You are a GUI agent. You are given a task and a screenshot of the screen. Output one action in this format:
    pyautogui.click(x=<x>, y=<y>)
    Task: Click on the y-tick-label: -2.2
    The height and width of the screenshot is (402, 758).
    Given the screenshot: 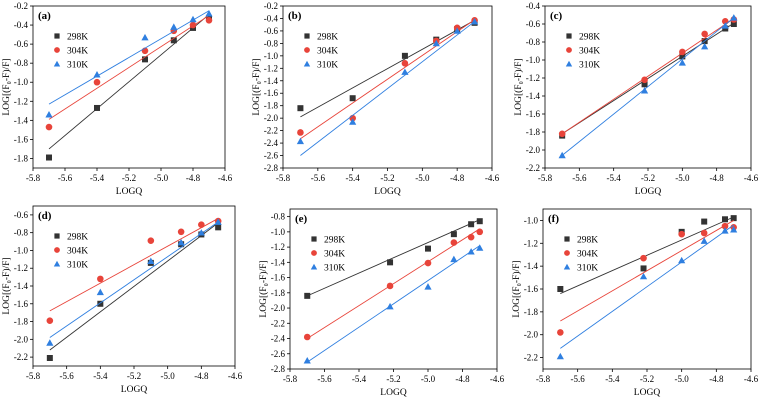 What is the action you would take?
    pyautogui.click(x=531, y=358)
    